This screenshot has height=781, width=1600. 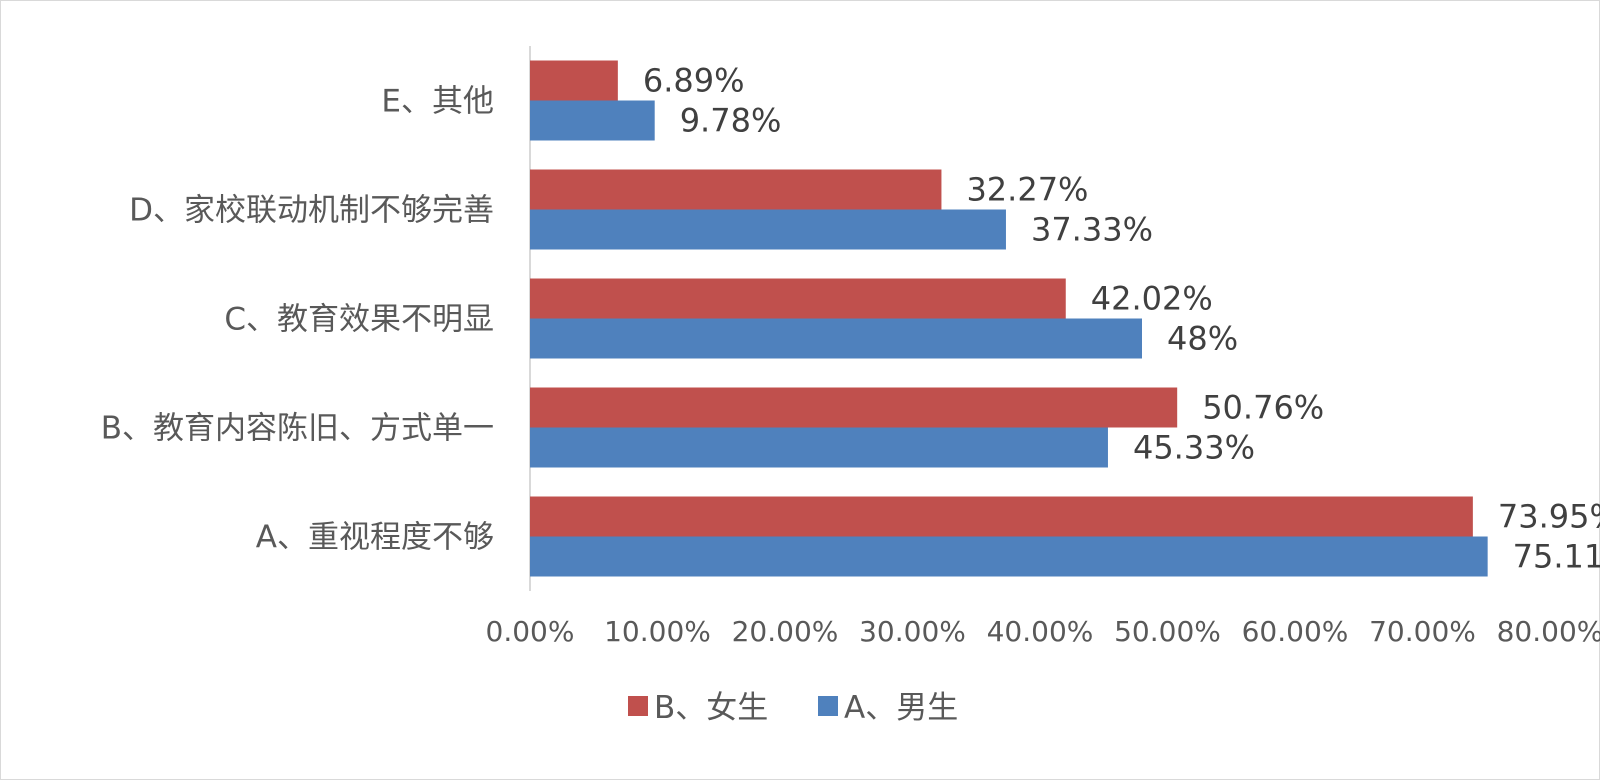 What do you see at coordinates (297, 429) in the screenshot?
I see `category-label: B、教育内容陈旧、方式单一` at bounding box center [297, 429].